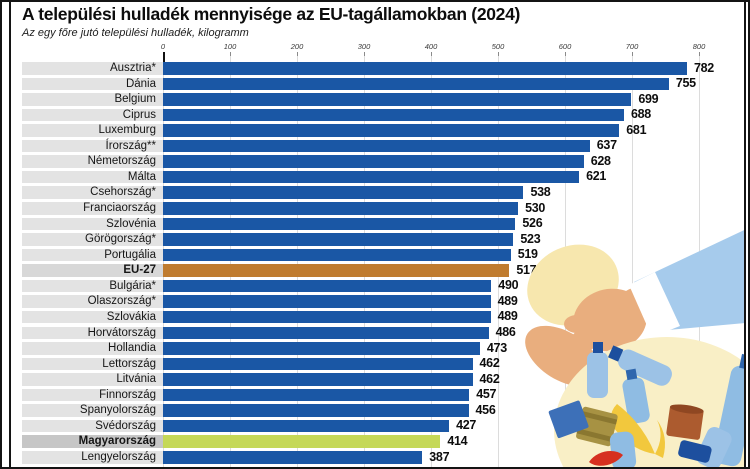 The height and width of the screenshot is (469, 750). I want to click on country-label-bg: Svédország, so click(92, 426).